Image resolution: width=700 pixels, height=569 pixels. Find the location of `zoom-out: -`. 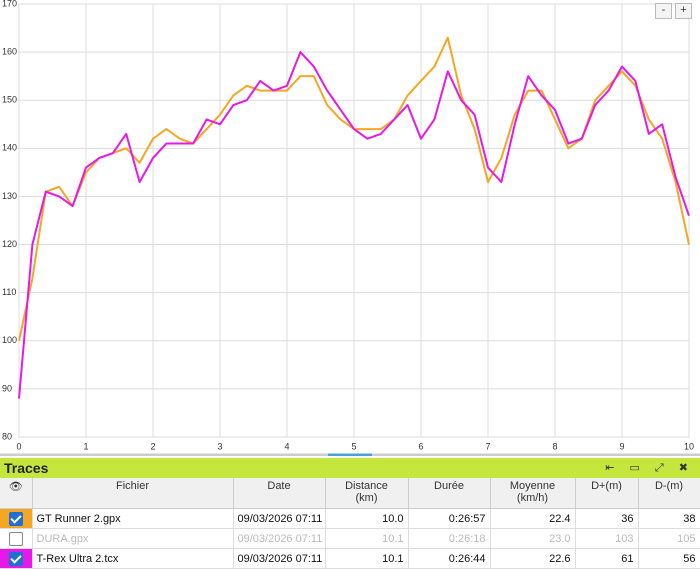

zoom-out: - is located at coordinates (663, 11).